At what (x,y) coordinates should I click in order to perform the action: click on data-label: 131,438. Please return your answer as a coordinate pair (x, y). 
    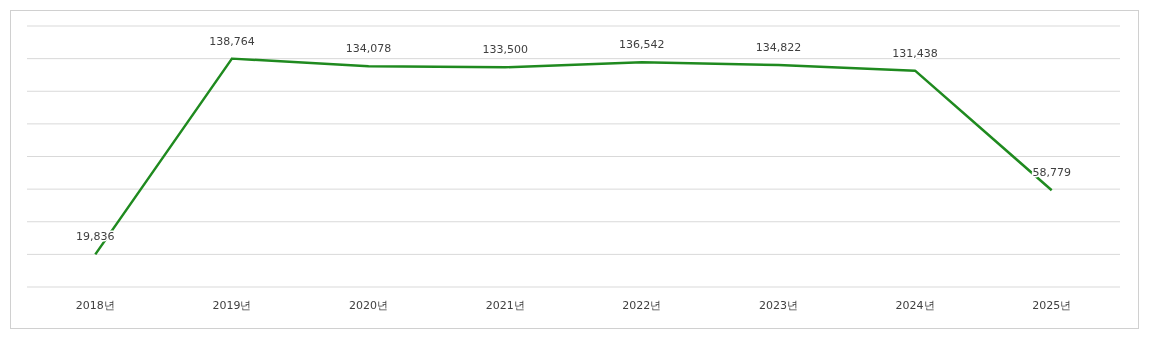
    Looking at the image, I should click on (915, 53).